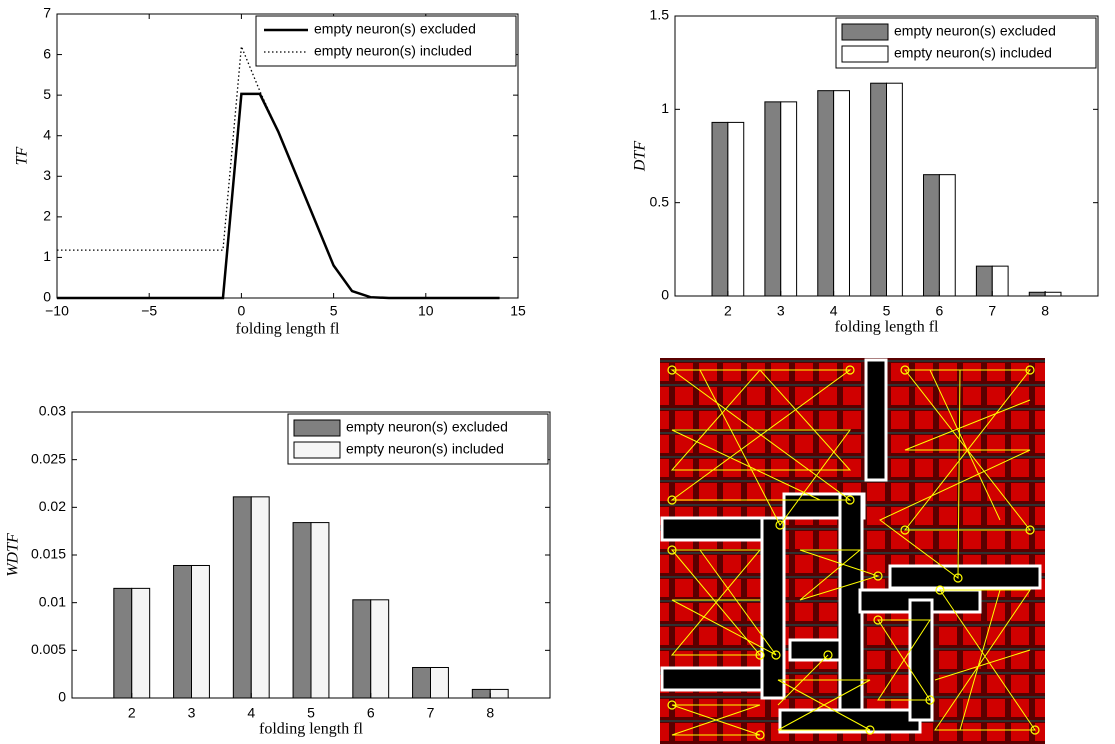 The image size is (1115, 744). Describe the element at coordinates (426, 311) in the screenshot. I see `x-tick-label: 10` at that location.